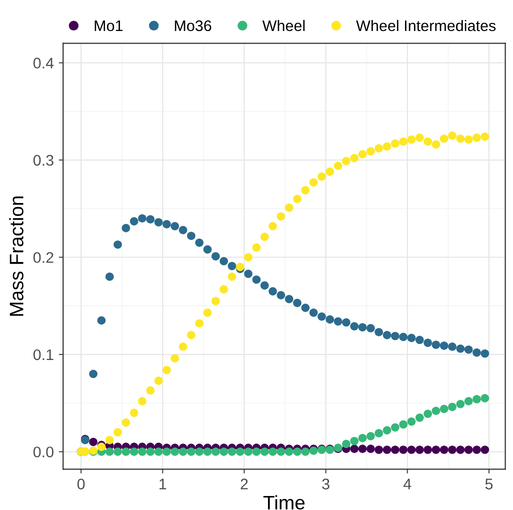  I want to click on y-tick-label: 0.1, so click(43, 354).